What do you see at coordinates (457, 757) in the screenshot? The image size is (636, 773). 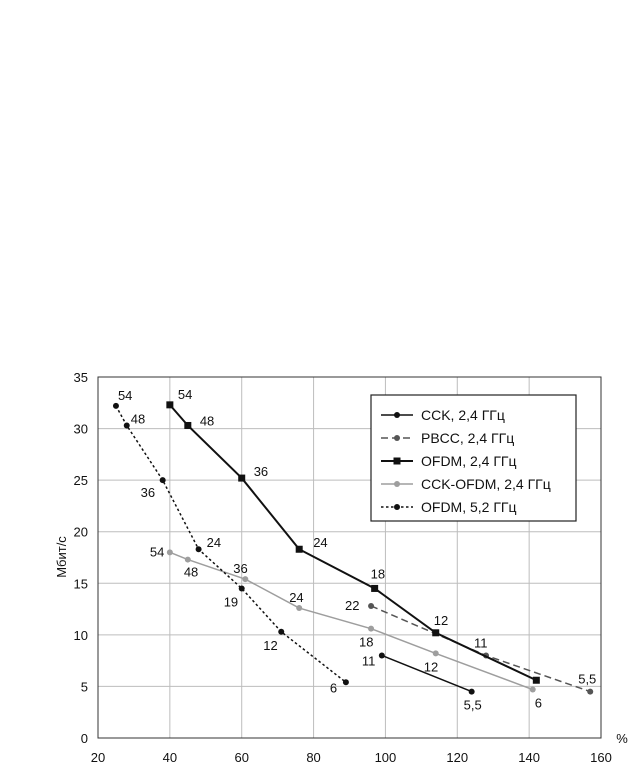 I see `x-tick-label: 120` at bounding box center [457, 757].